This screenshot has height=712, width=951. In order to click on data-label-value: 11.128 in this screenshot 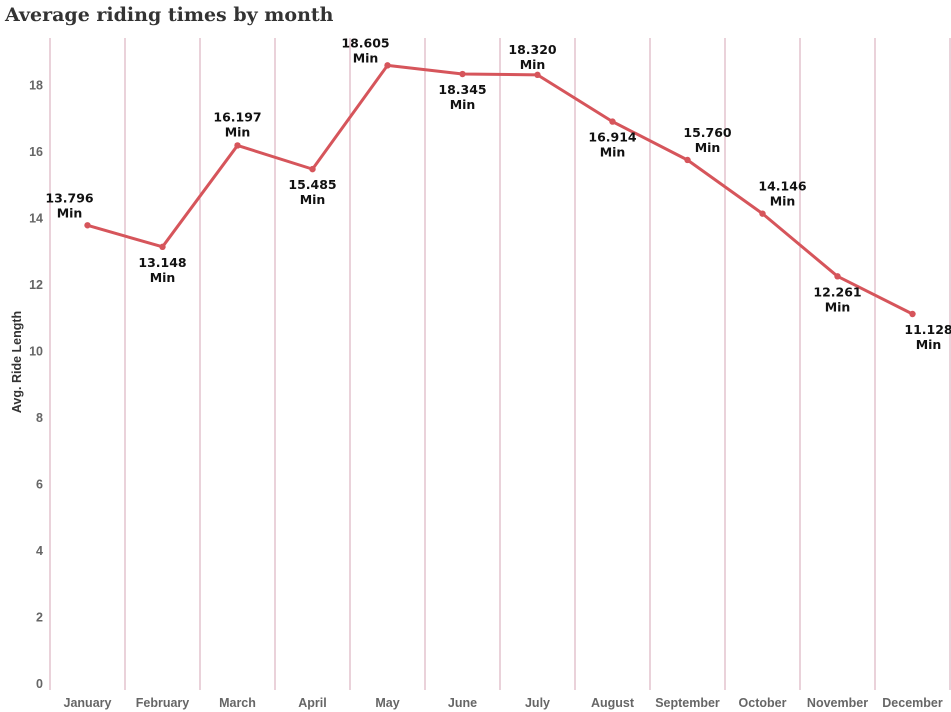, I will do `click(927, 329)`.